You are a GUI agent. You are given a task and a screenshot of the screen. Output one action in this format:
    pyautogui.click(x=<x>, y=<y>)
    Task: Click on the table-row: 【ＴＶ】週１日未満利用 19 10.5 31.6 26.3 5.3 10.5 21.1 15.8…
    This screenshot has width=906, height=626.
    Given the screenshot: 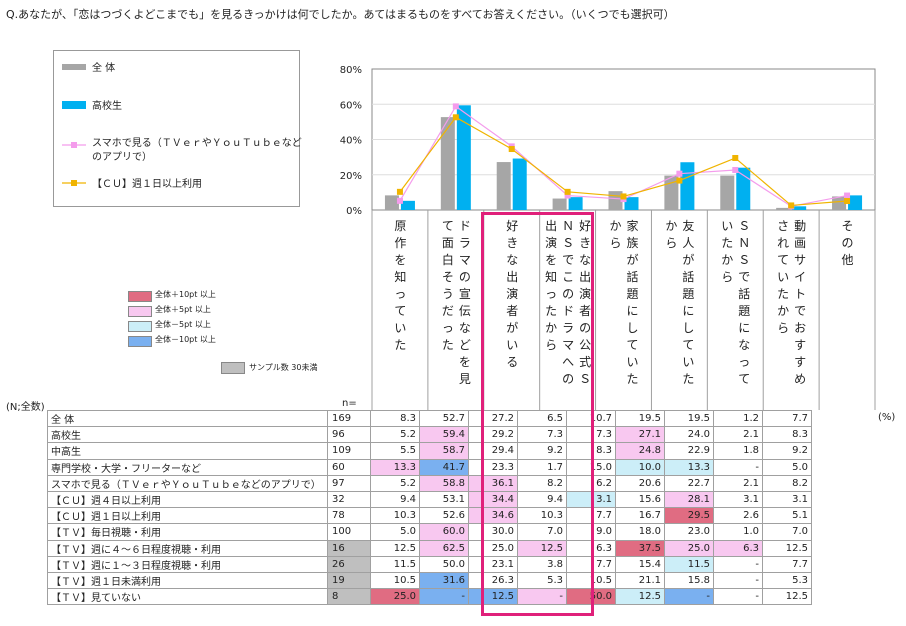 What is the action you would take?
    pyautogui.click(x=429, y=580)
    